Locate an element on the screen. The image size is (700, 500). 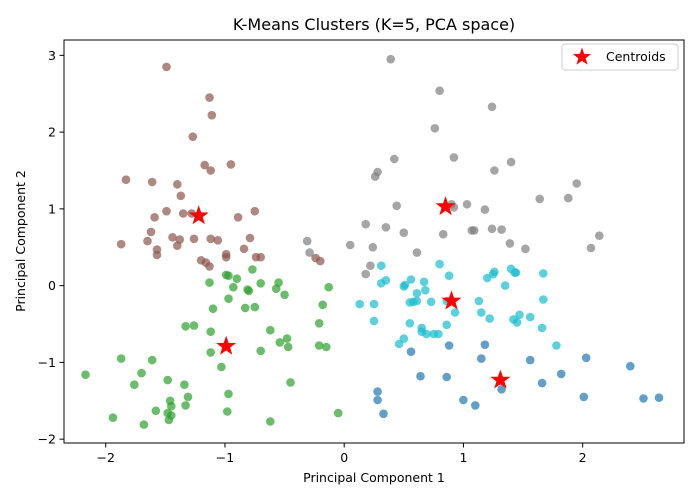
legend-box is located at coordinates (620, 57).